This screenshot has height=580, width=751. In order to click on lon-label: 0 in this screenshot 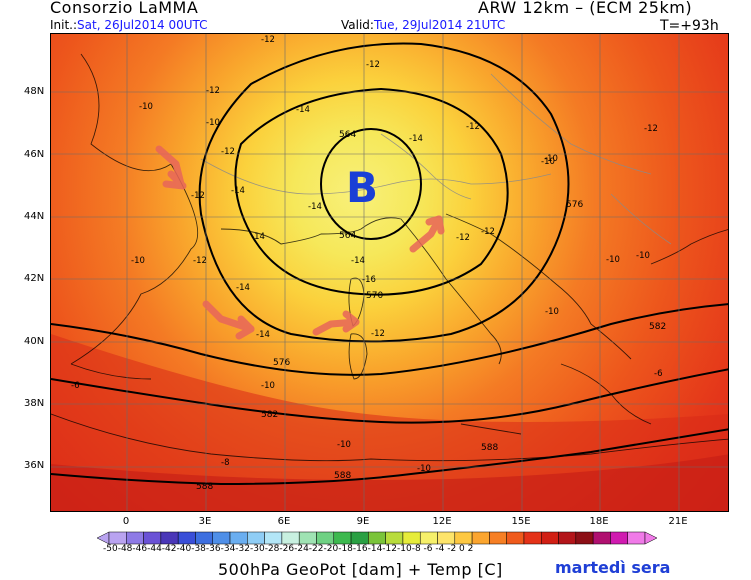, I will do `click(126, 521)`.